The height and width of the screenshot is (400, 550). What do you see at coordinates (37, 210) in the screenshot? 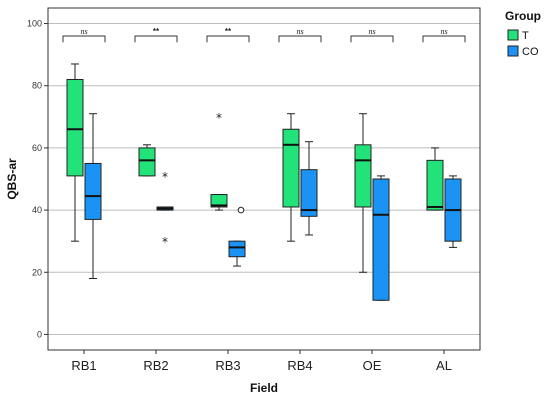
I see `y-tick-label: 40` at bounding box center [37, 210].